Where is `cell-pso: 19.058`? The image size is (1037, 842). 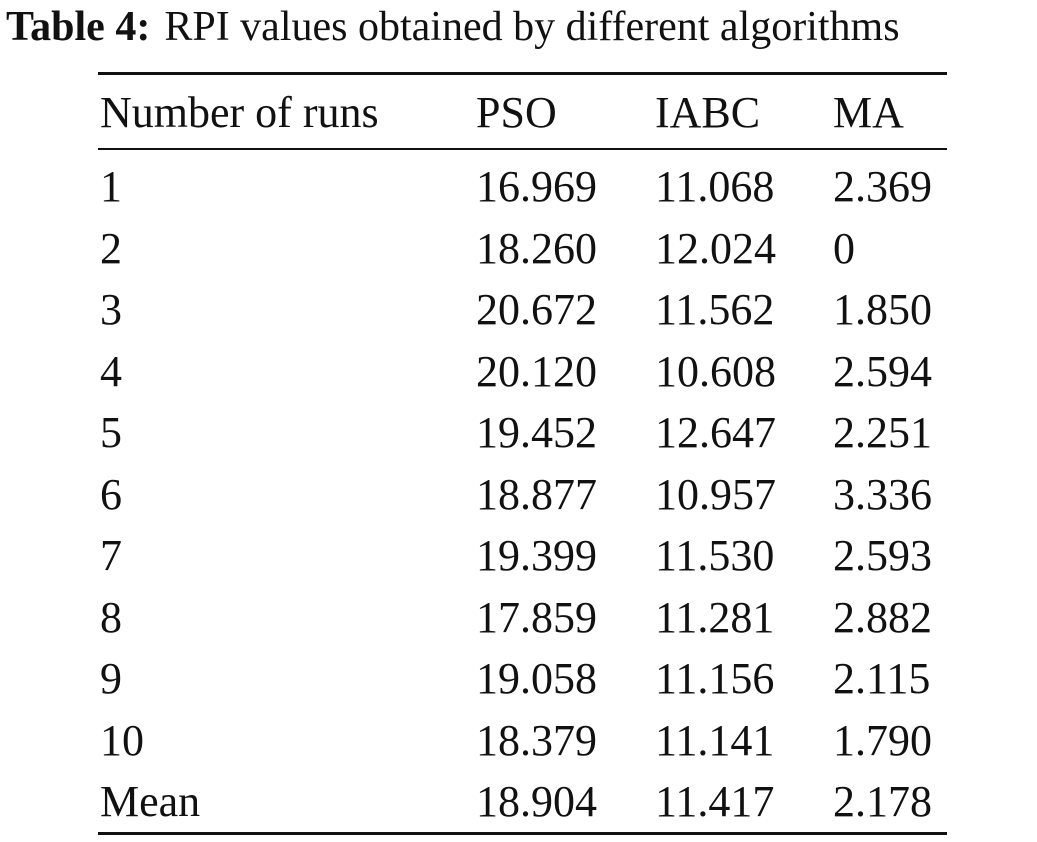 cell-pso: 19.058 is located at coordinates (536, 678).